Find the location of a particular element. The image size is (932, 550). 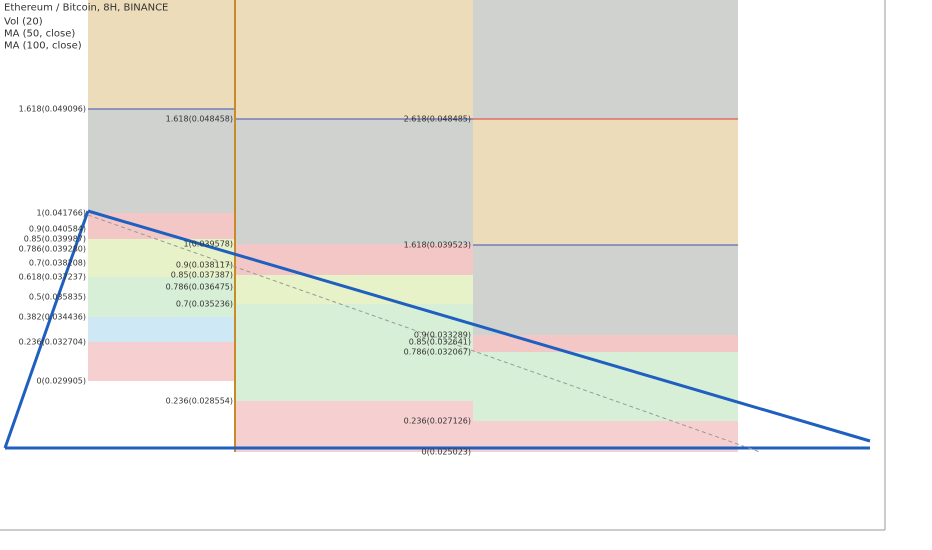

fib-label: 0.786(0.032067) is located at coordinates (437, 352).